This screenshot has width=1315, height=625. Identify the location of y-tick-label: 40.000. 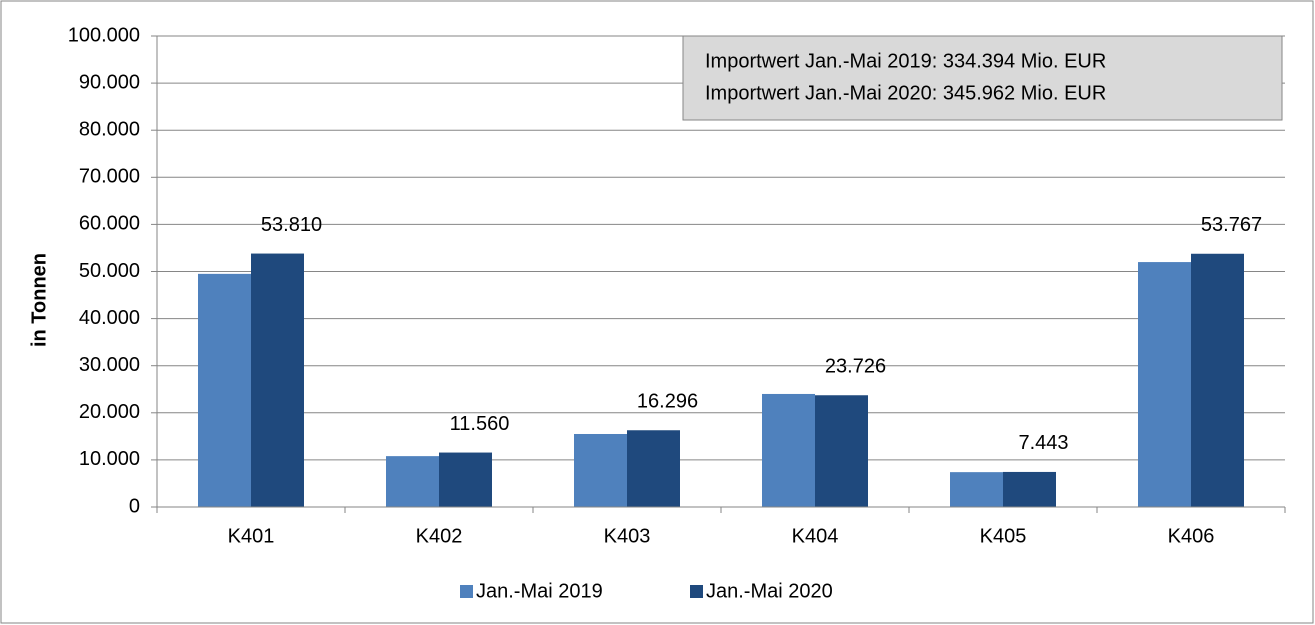
(109, 318).